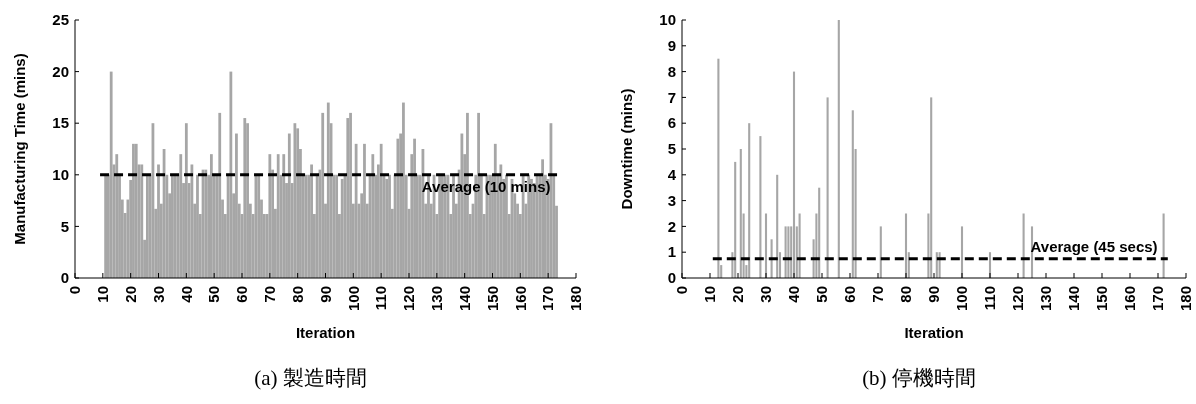 This screenshot has height=404, width=1196. I want to click on y-tick-label: 3, so click(671, 200).